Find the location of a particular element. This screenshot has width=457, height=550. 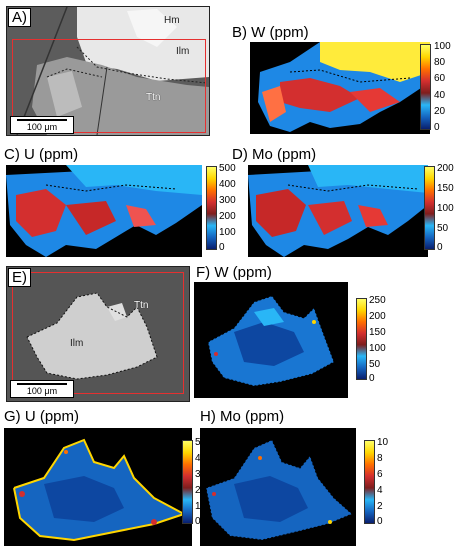

tick-b-40: 40 is located at coordinates (440, 95).